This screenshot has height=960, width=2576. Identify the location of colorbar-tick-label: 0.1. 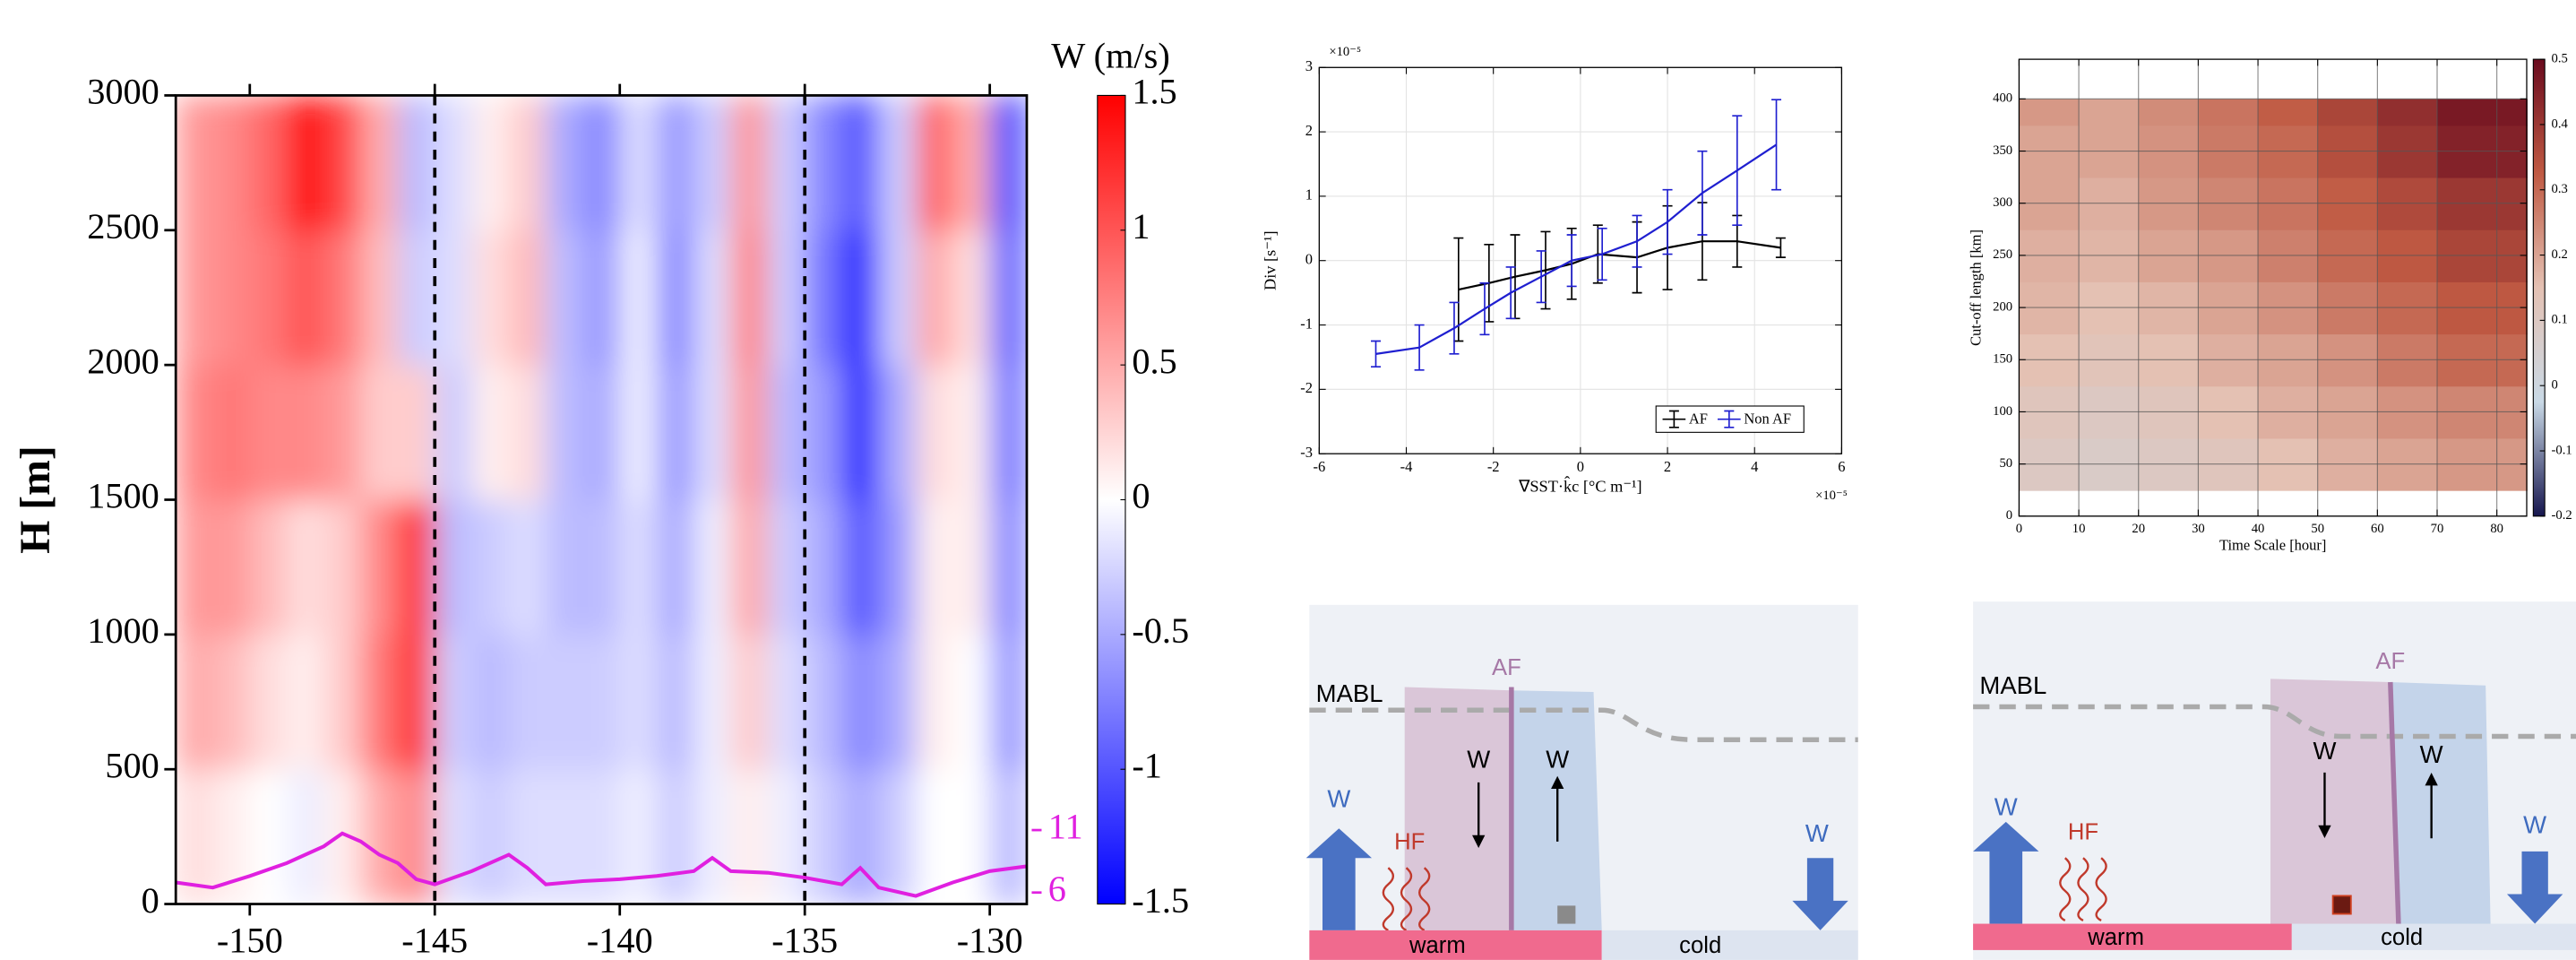
(2559, 320).